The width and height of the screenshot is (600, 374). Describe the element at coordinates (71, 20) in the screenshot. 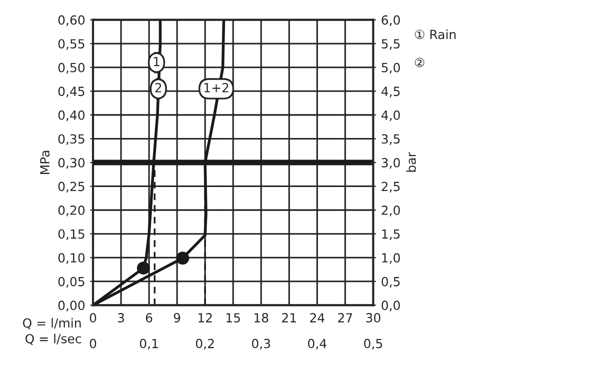

I see `y-tick-label: 0,60` at that location.